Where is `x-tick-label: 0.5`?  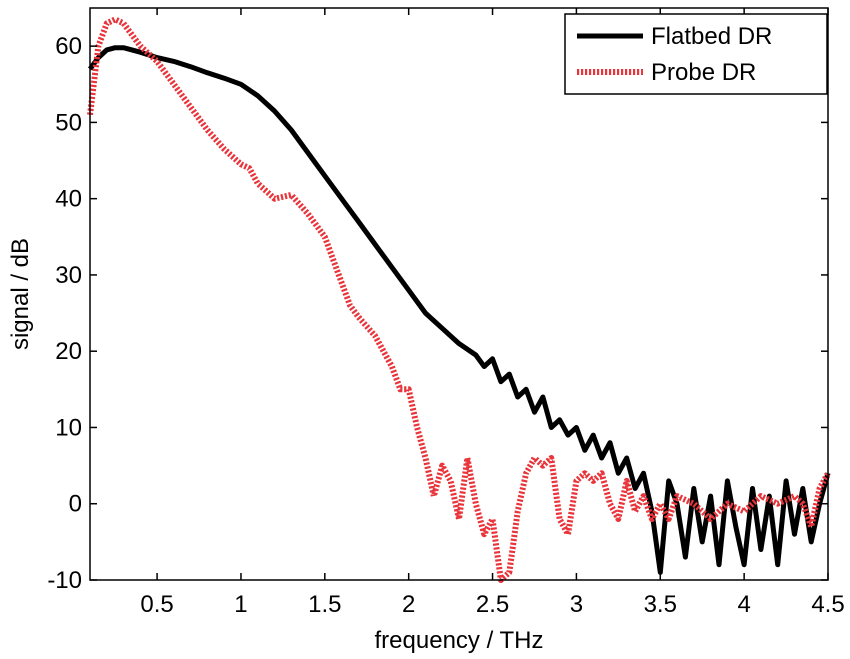 x-tick-label: 0.5 is located at coordinates (156, 604).